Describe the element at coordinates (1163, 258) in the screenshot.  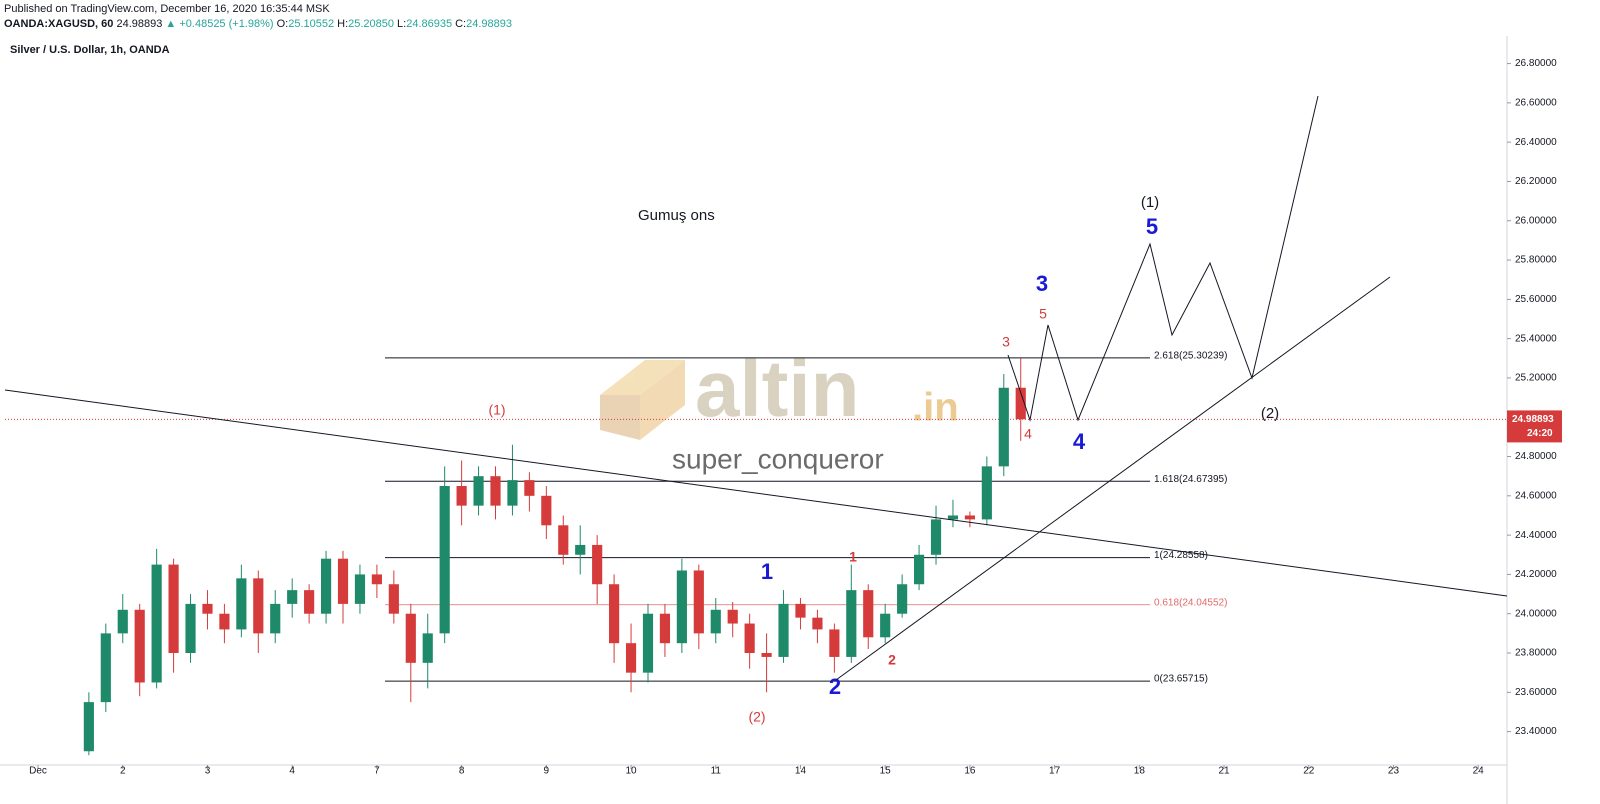
I see `projection-path` at that location.